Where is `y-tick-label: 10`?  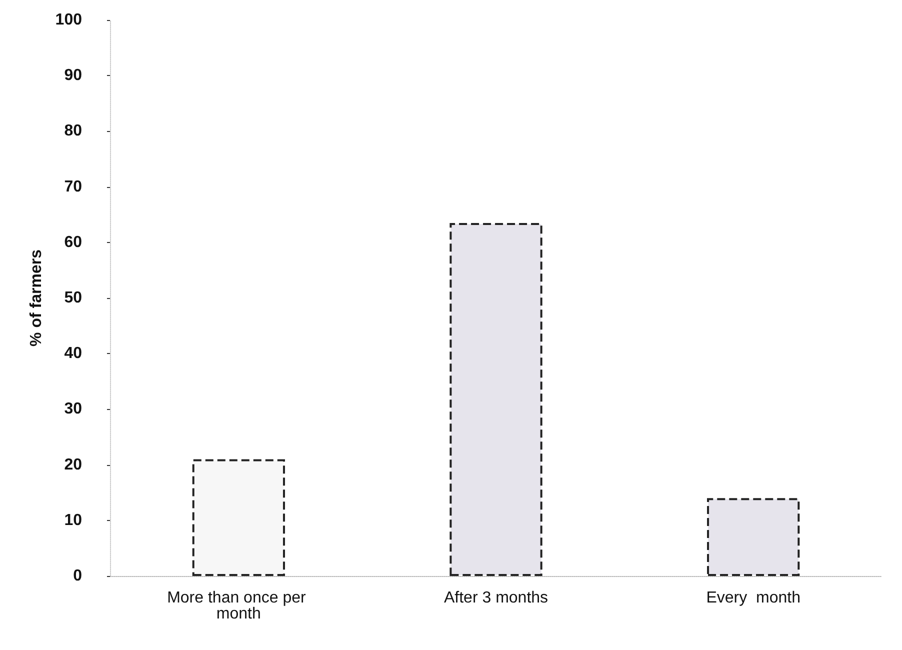
y-tick-label: 10 is located at coordinates (73, 520).